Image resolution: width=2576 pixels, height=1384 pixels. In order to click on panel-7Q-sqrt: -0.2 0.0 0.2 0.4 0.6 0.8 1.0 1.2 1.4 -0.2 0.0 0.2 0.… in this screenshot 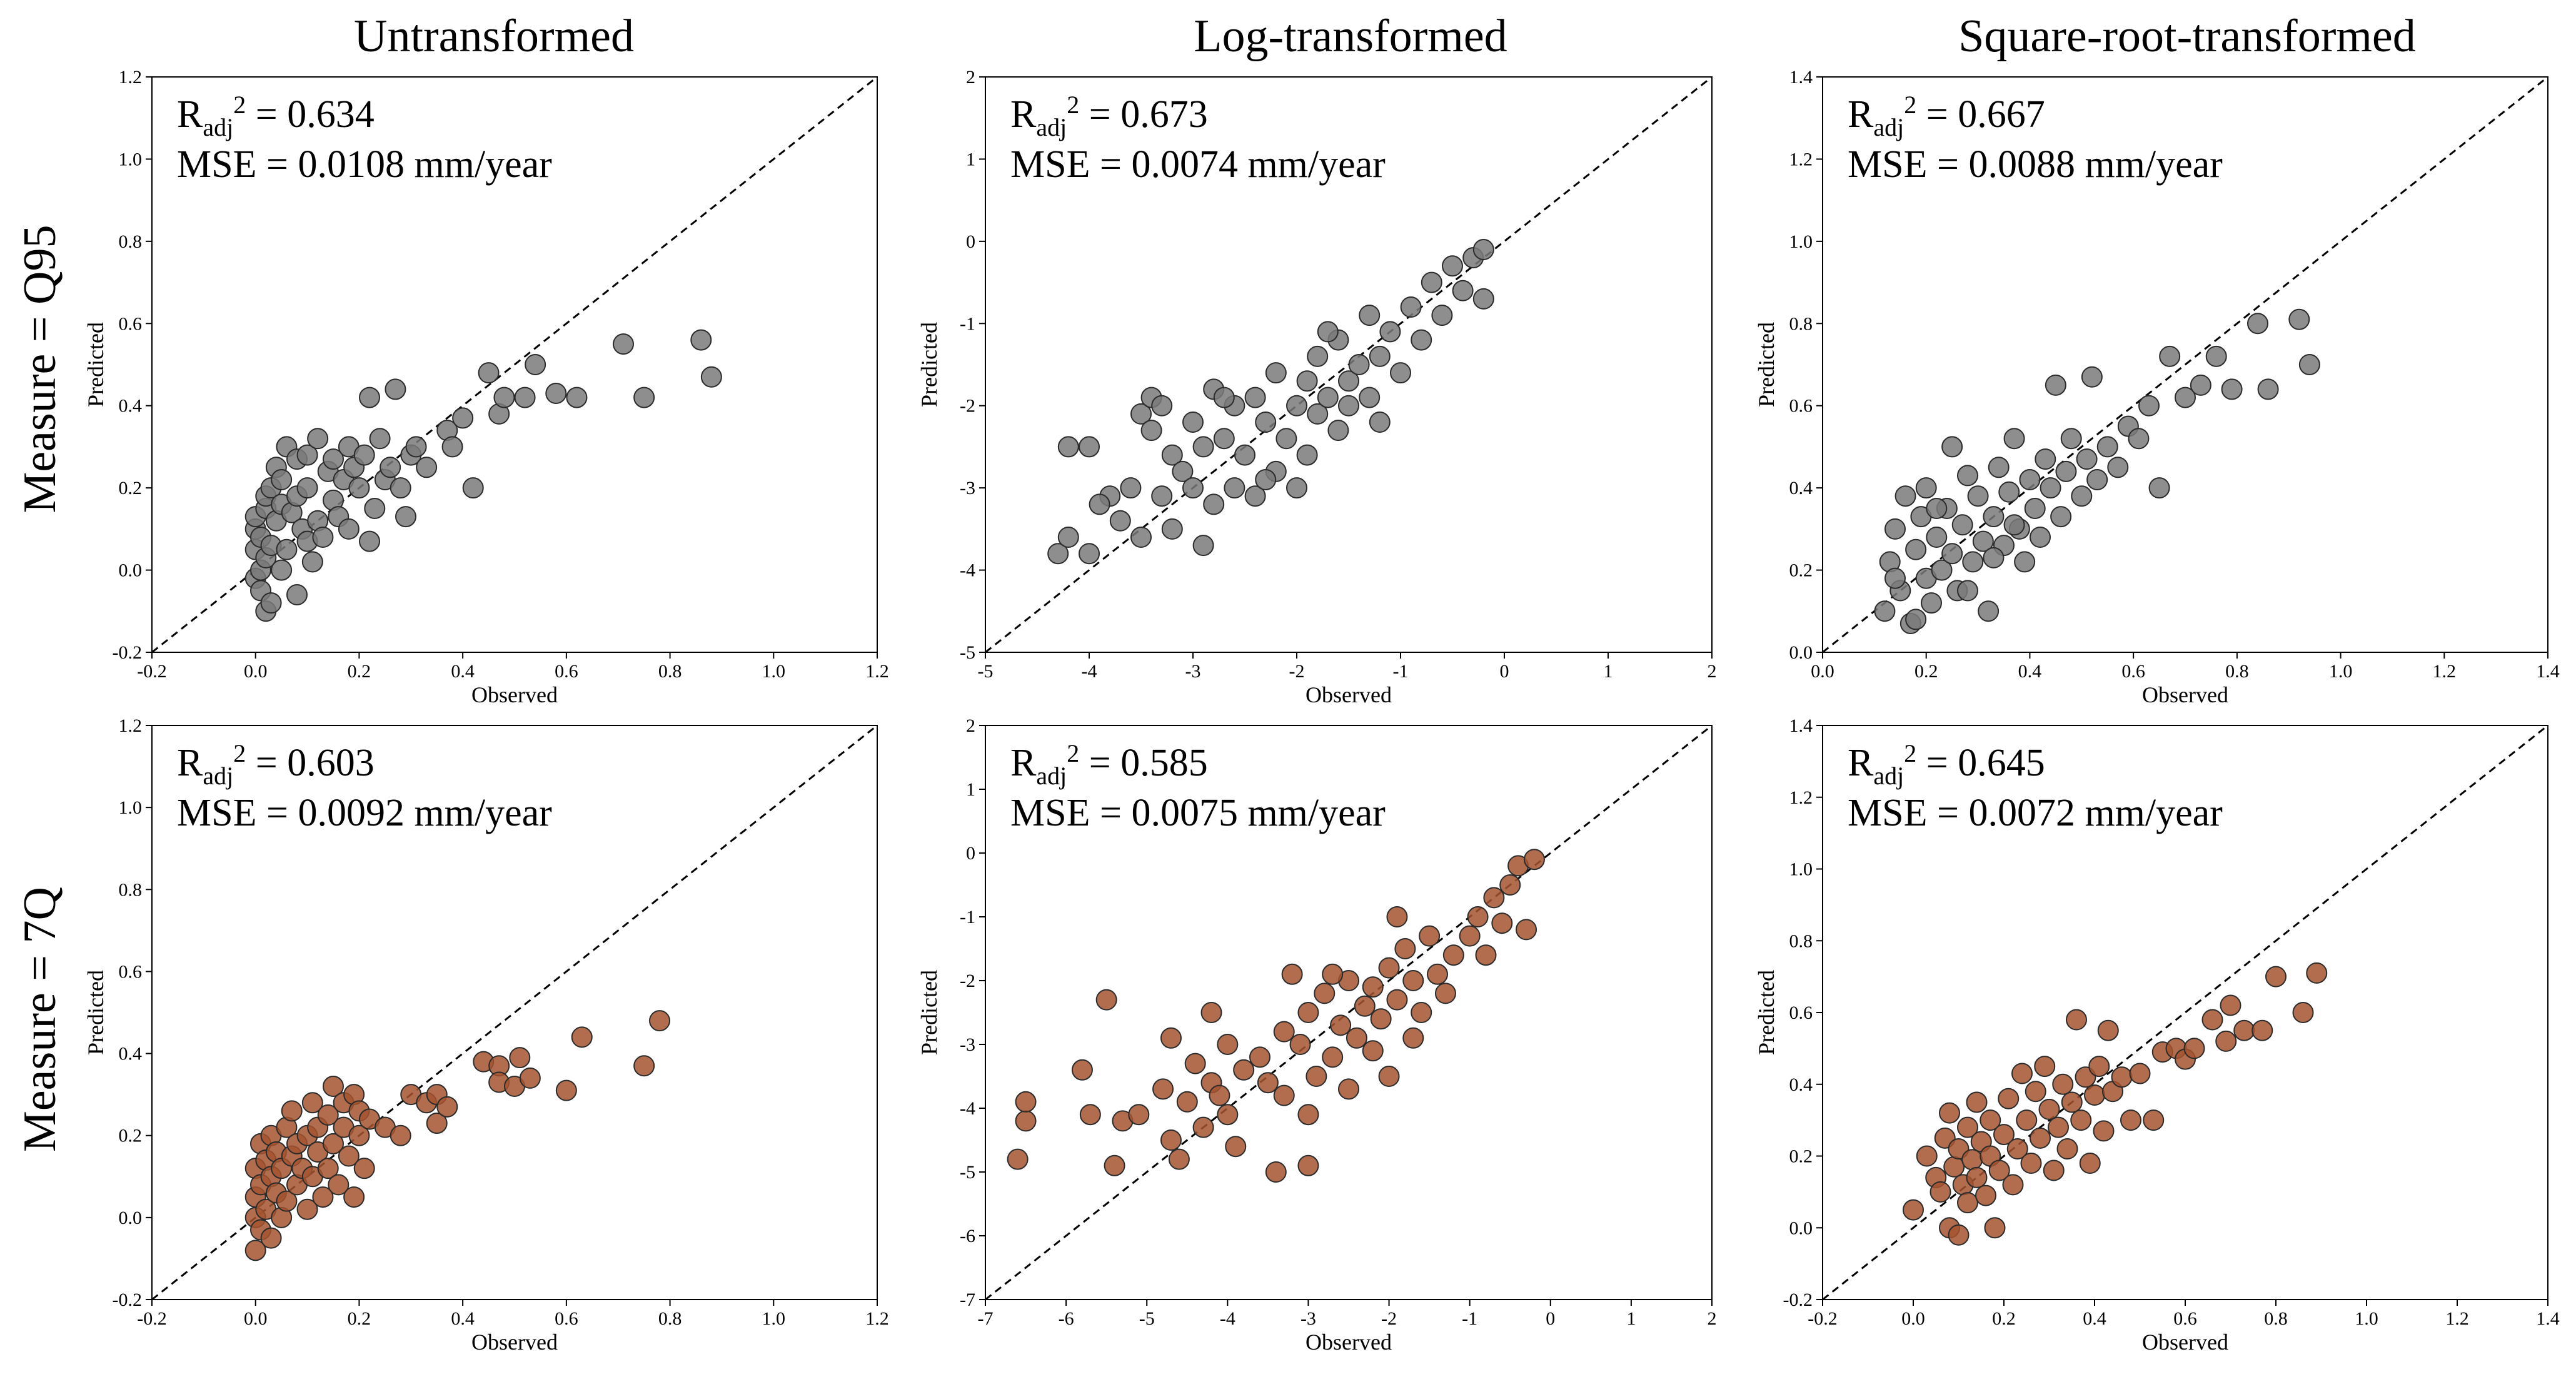, I will do `click(2157, 1035)`.